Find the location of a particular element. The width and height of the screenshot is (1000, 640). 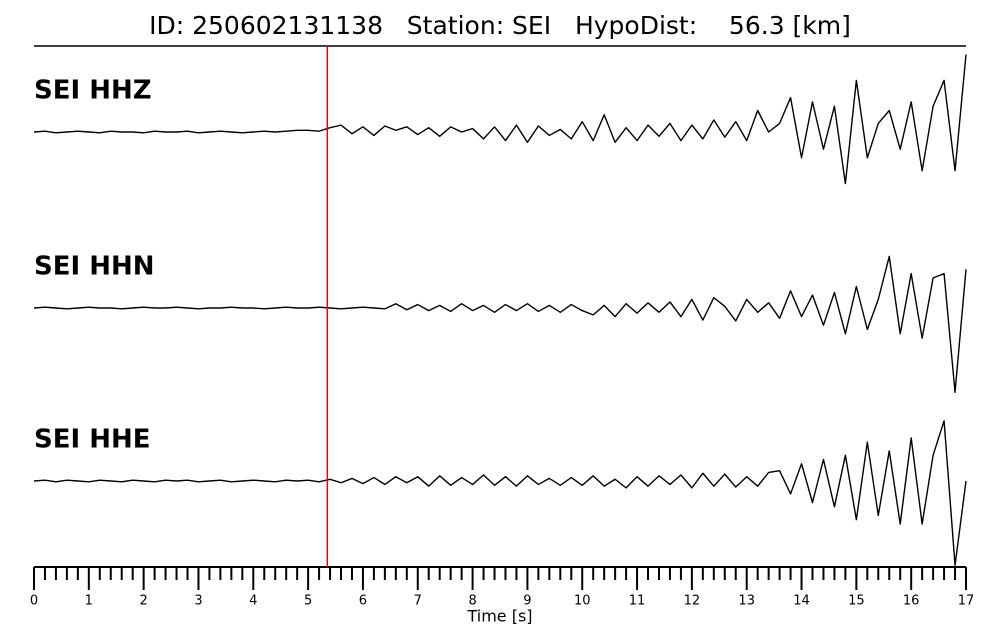

x-tick-label: 4 is located at coordinates (253, 601).